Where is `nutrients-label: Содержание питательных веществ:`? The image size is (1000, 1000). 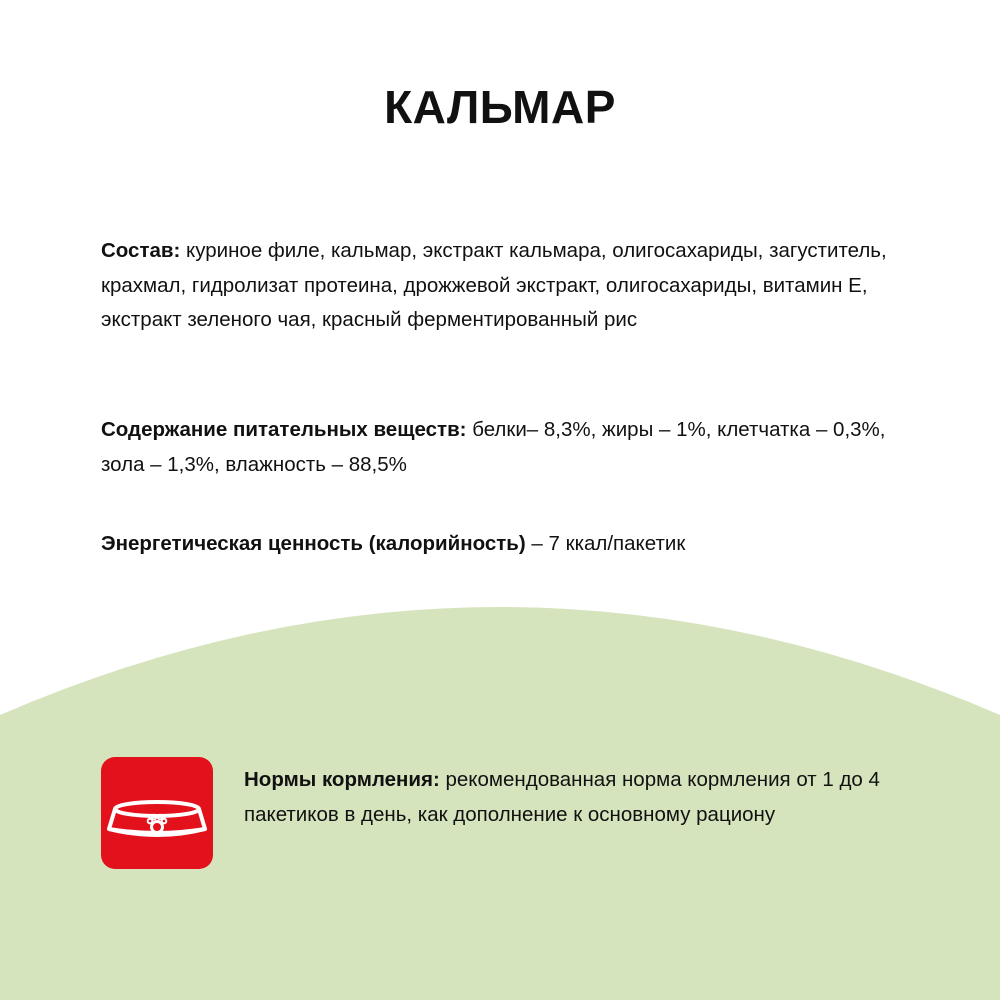 nutrients-label: Содержание питательных веществ: is located at coordinates (284, 429).